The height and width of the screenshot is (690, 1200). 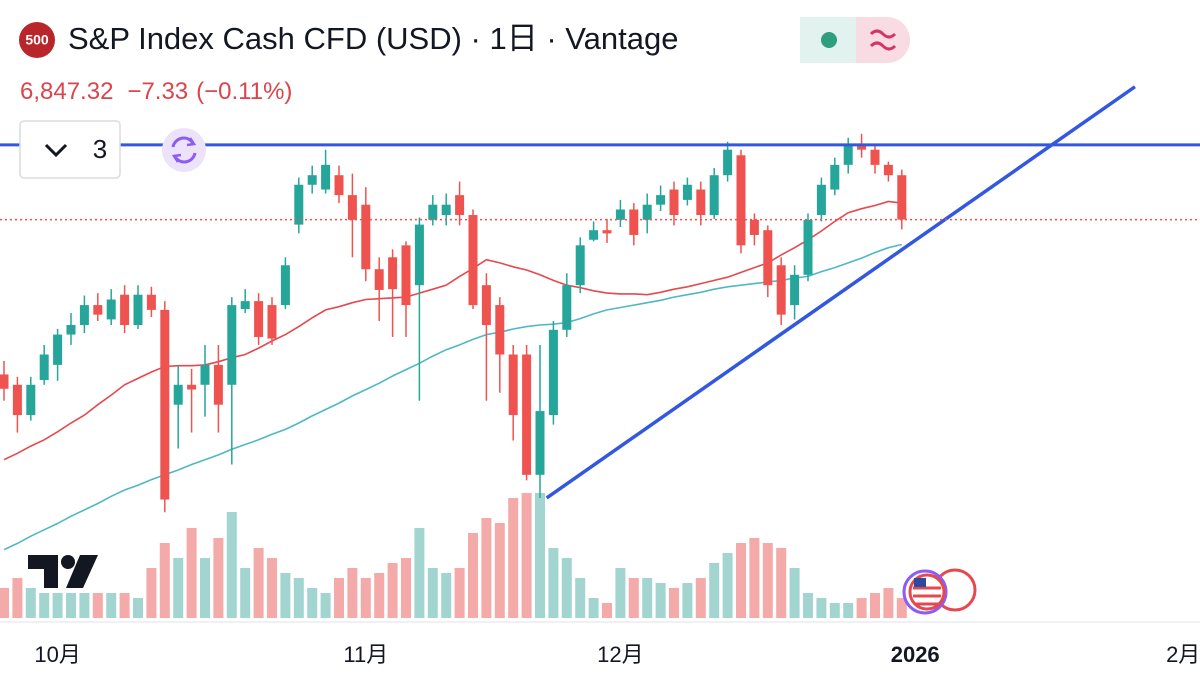 I want to click on logo-t, so click(x=43, y=571).